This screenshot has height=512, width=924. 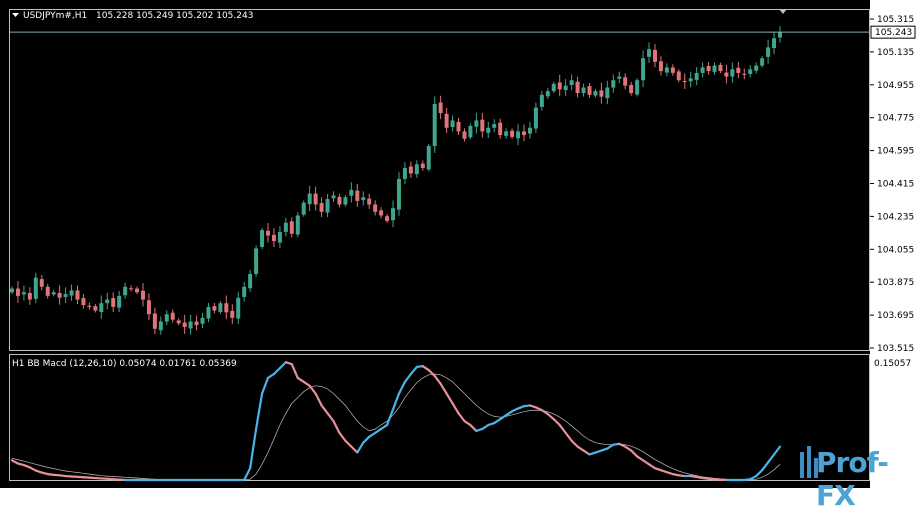 I want to click on price-tick-label: 104.235, so click(x=895, y=217).